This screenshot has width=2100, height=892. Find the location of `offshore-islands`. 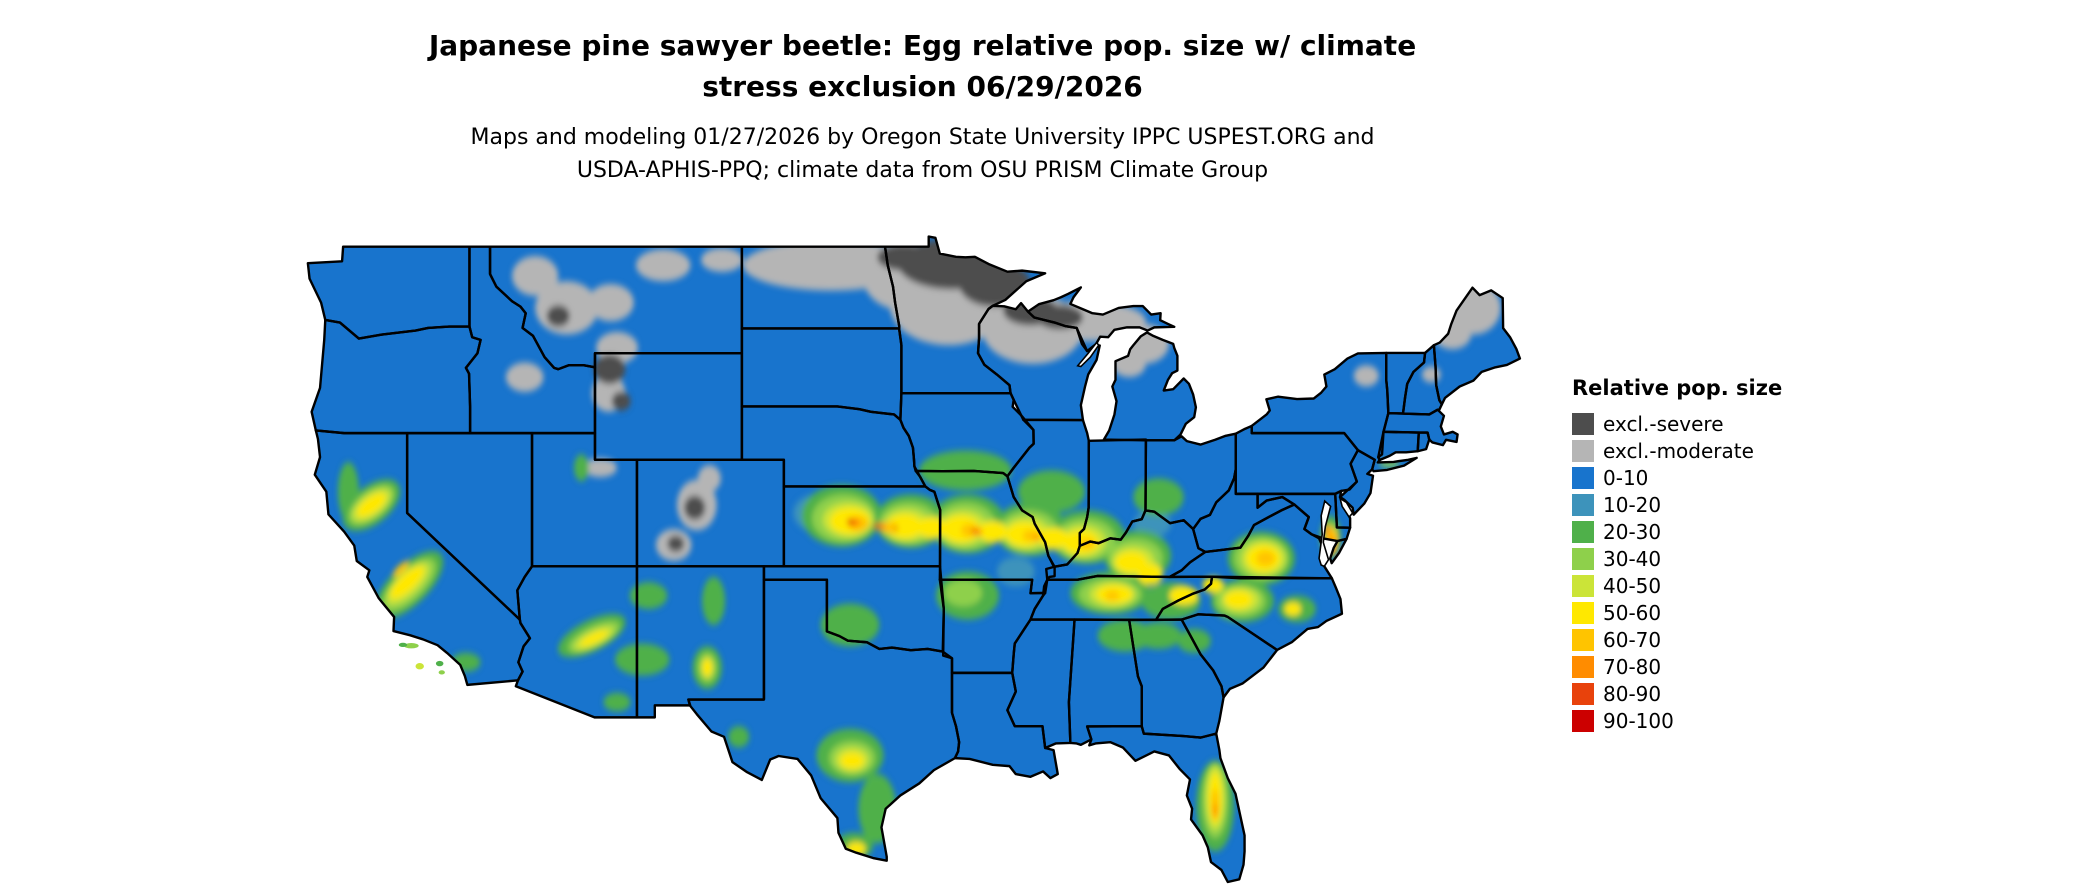

offshore-islands is located at coordinates (421, 658).